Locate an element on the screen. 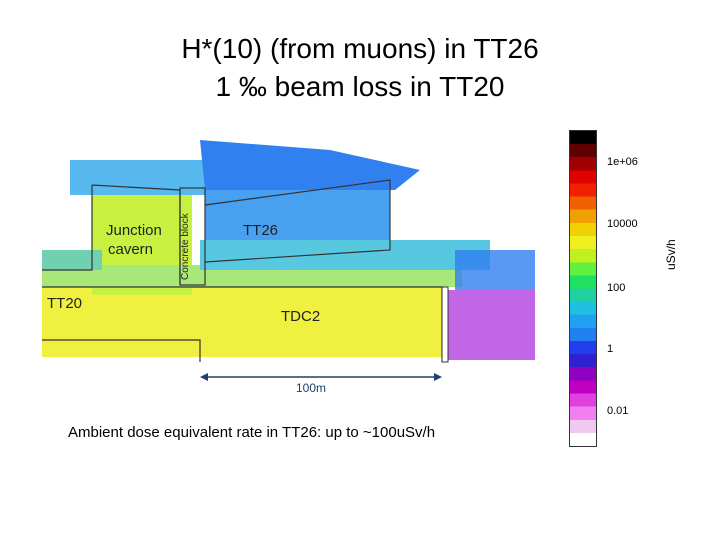  scale-bar is located at coordinates (321, 377).